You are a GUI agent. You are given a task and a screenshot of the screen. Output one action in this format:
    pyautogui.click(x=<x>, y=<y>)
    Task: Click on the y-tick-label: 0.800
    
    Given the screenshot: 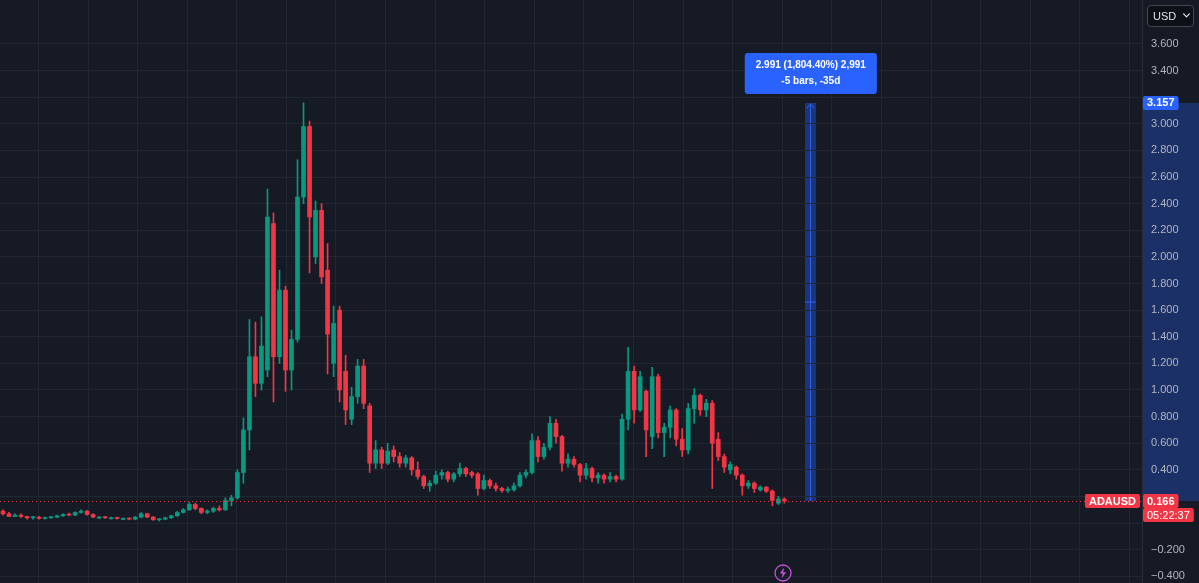 What is the action you would take?
    pyautogui.click(x=1165, y=415)
    